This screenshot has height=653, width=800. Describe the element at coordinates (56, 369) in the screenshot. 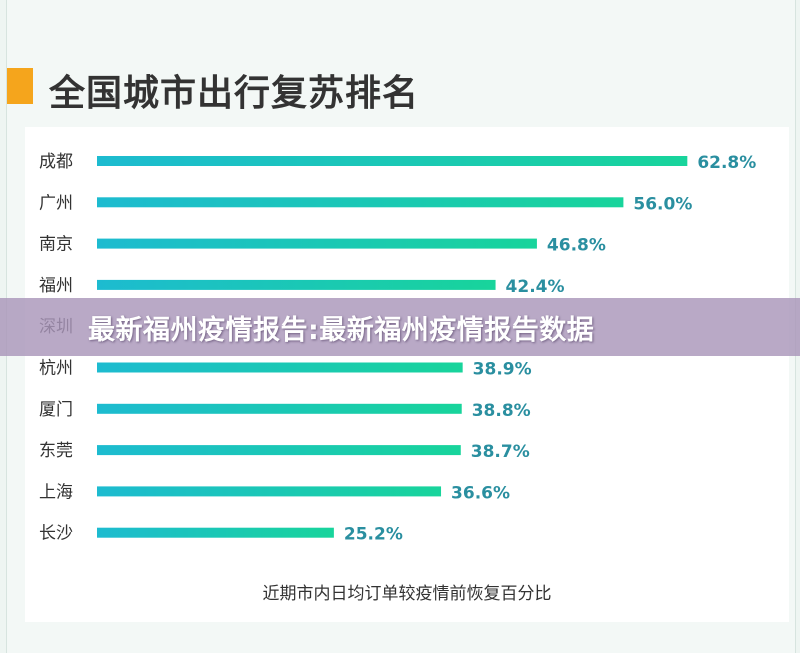

I see `category-label: 杭州` at that location.